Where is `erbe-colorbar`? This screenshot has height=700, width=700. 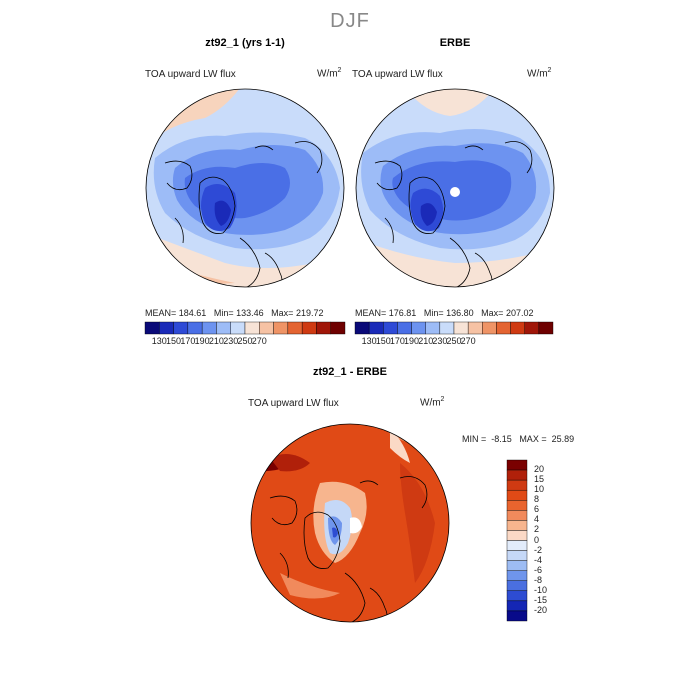 erbe-colorbar is located at coordinates (454, 328).